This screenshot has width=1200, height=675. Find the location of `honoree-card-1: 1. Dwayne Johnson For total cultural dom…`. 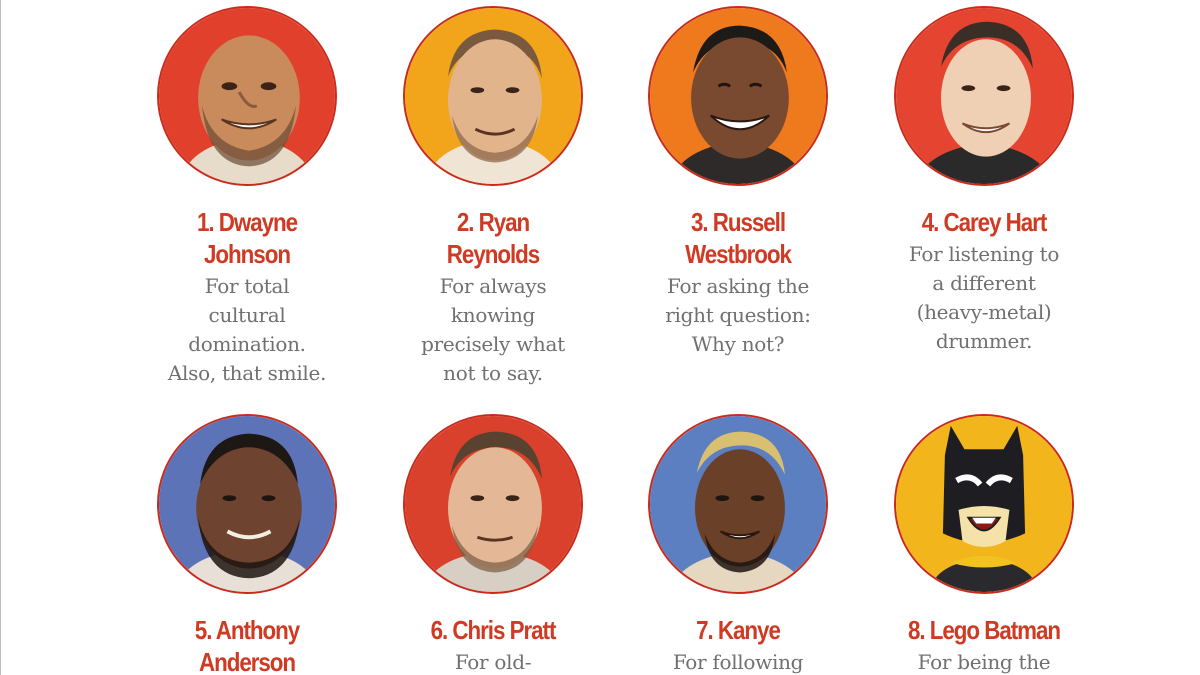

honoree-card-1: 1. Dwayne Johnson For total cultural dom… is located at coordinates (247, 197).